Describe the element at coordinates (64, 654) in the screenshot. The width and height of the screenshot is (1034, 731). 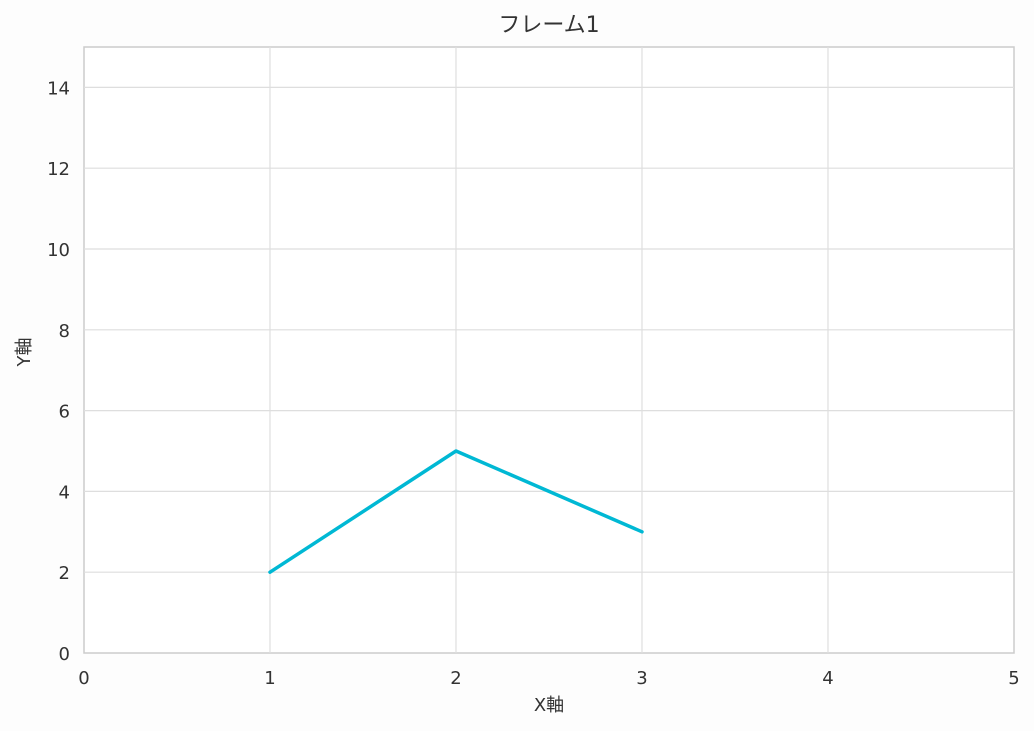
I see `y-tick-label: 0` at that location.